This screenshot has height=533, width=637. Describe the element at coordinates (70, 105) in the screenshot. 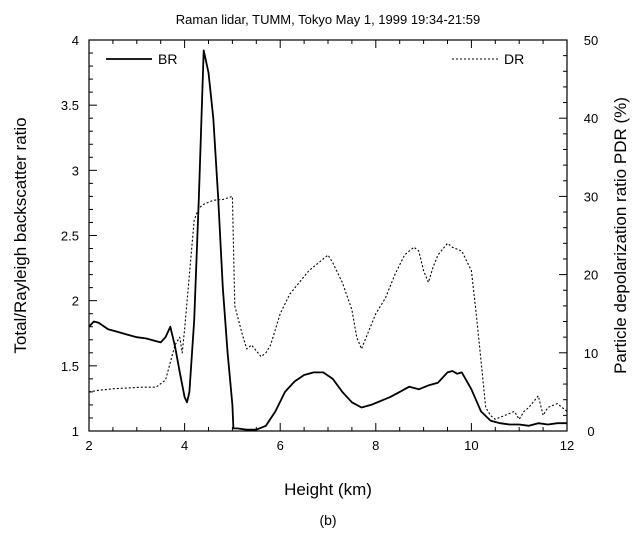

I see `y-left-tick-label: 3.5` at that location.